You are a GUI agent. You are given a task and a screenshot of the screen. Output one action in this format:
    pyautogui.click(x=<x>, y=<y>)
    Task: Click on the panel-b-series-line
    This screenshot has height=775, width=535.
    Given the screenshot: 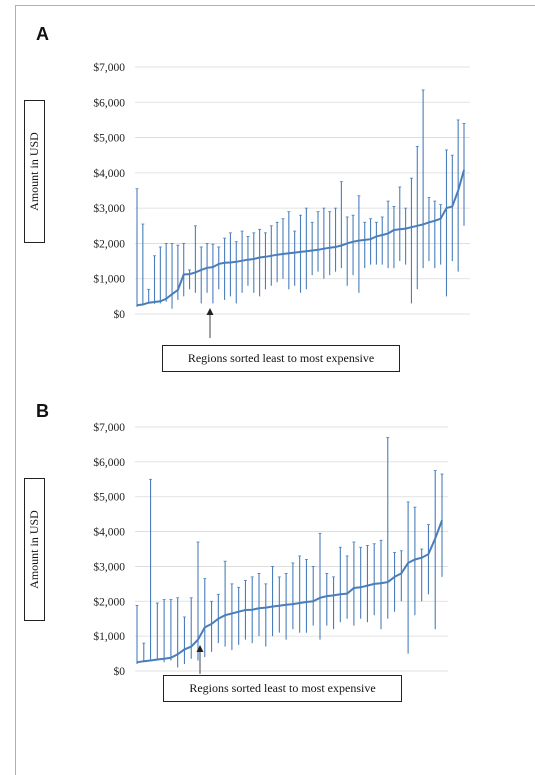 What is the action you would take?
    pyautogui.click(x=289, y=592)
    